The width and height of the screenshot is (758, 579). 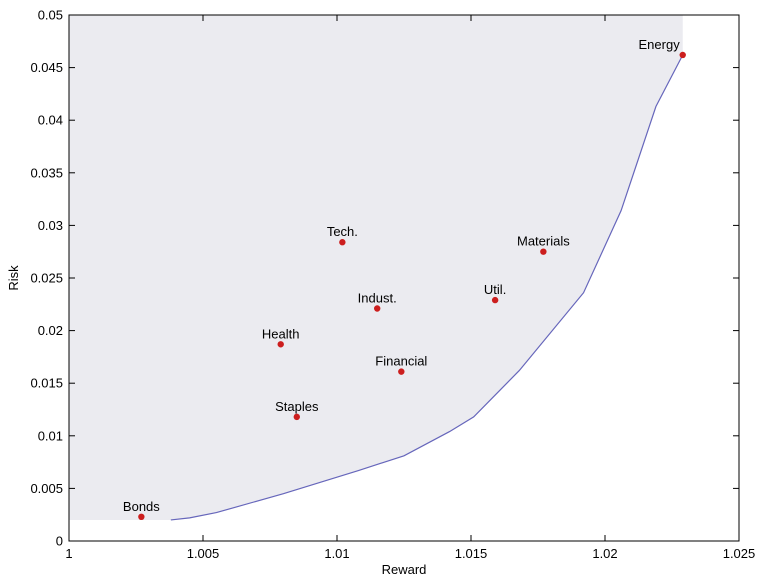 What do you see at coordinates (50, 435) in the screenshot?
I see `y-tick-label: 0.01` at bounding box center [50, 435].